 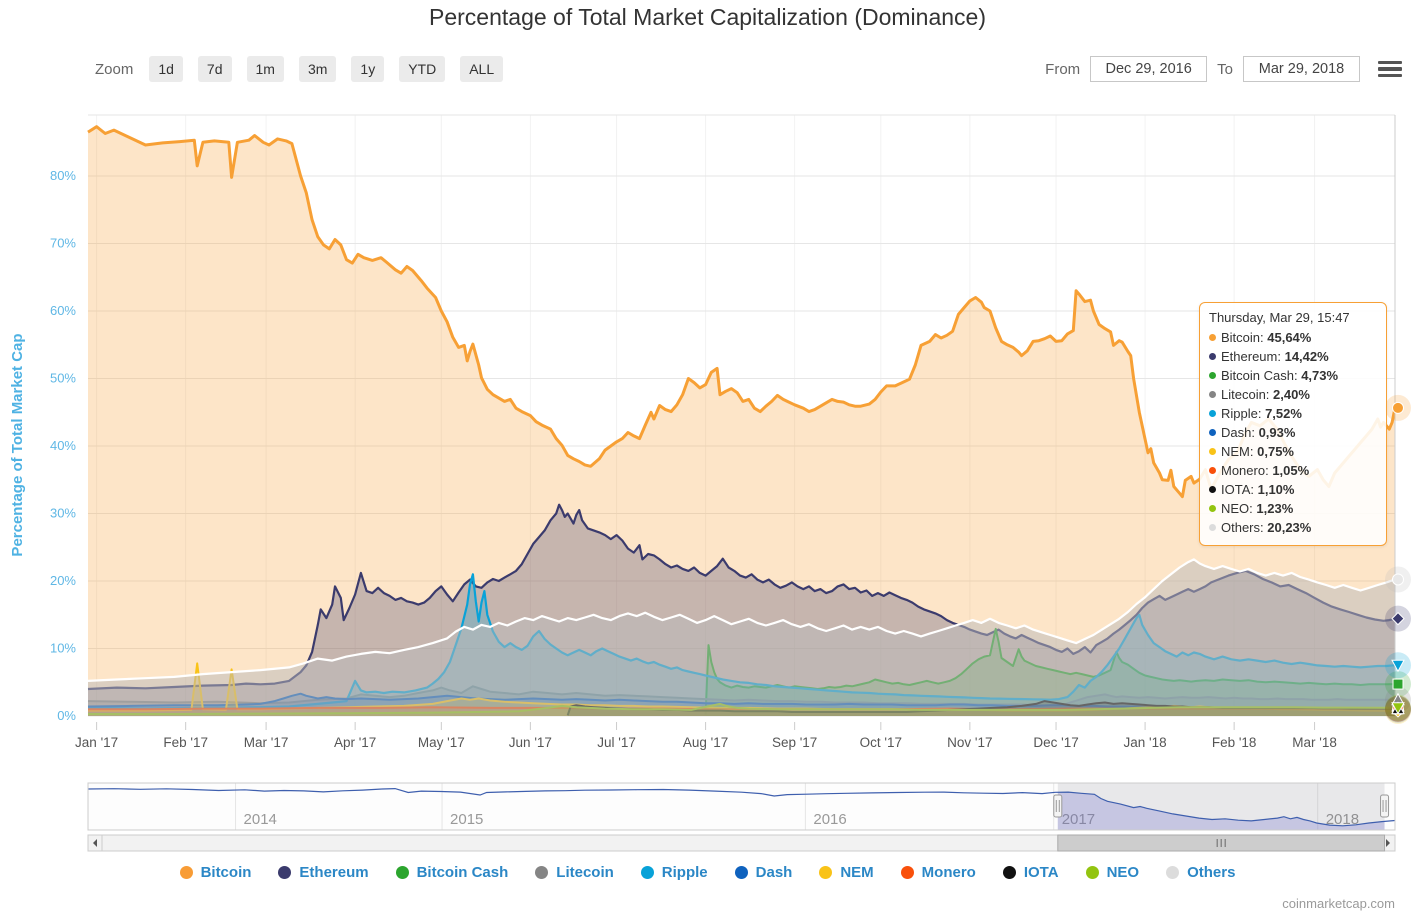 What do you see at coordinates (266, 742) in the screenshot?
I see `x-axis-tick-label: Mar '17` at bounding box center [266, 742].